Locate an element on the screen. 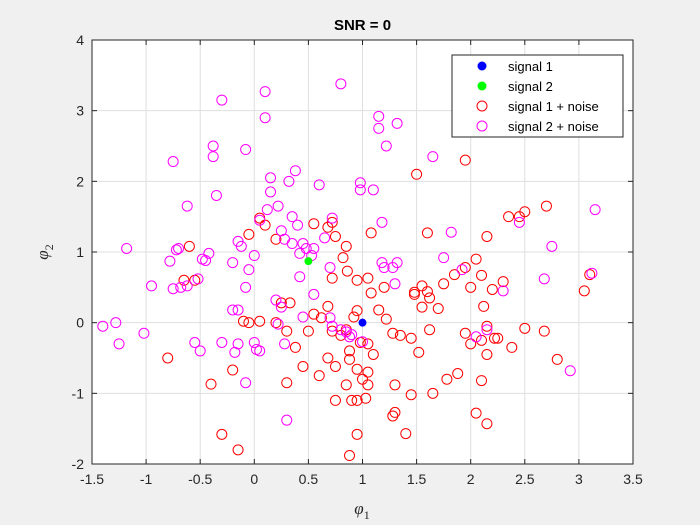 The image size is (700, 525). x-tick-label: -1.5 is located at coordinates (92, 479).